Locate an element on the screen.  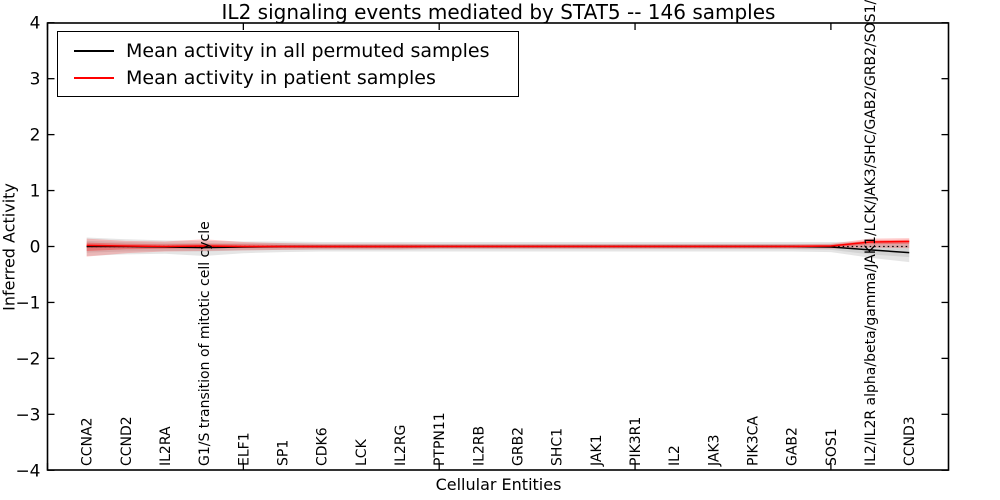
category-label: PIK3R1 is located at coordinates (636, 441).